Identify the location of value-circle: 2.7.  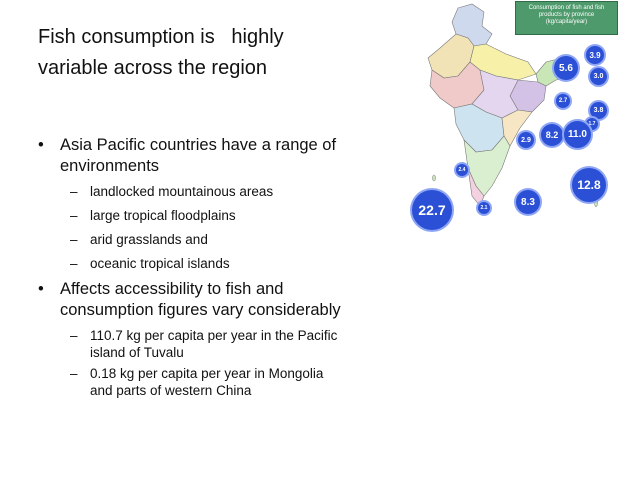
(563, 101).